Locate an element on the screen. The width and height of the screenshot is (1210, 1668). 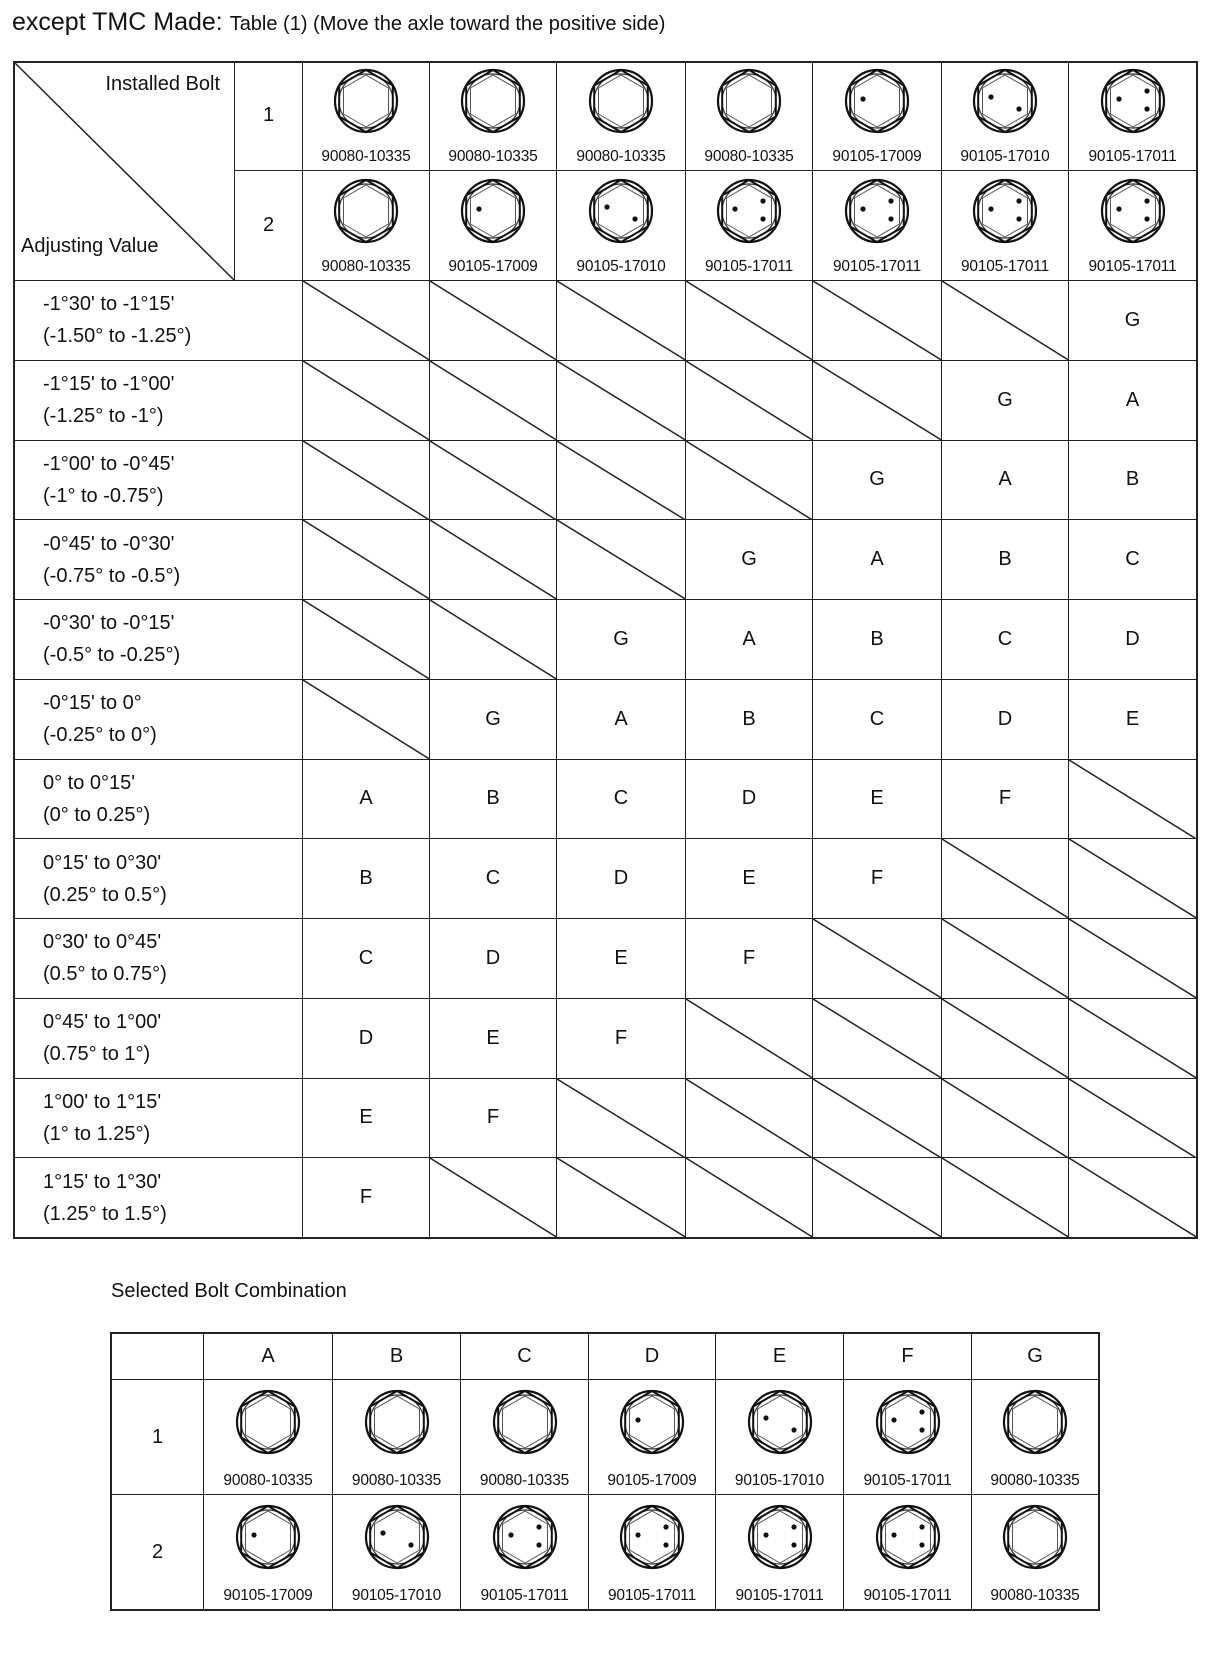
adjusting-range-label: 1°15' to 1°30' (1.25° to 1.5°) is located at coordinates (159, 1198).